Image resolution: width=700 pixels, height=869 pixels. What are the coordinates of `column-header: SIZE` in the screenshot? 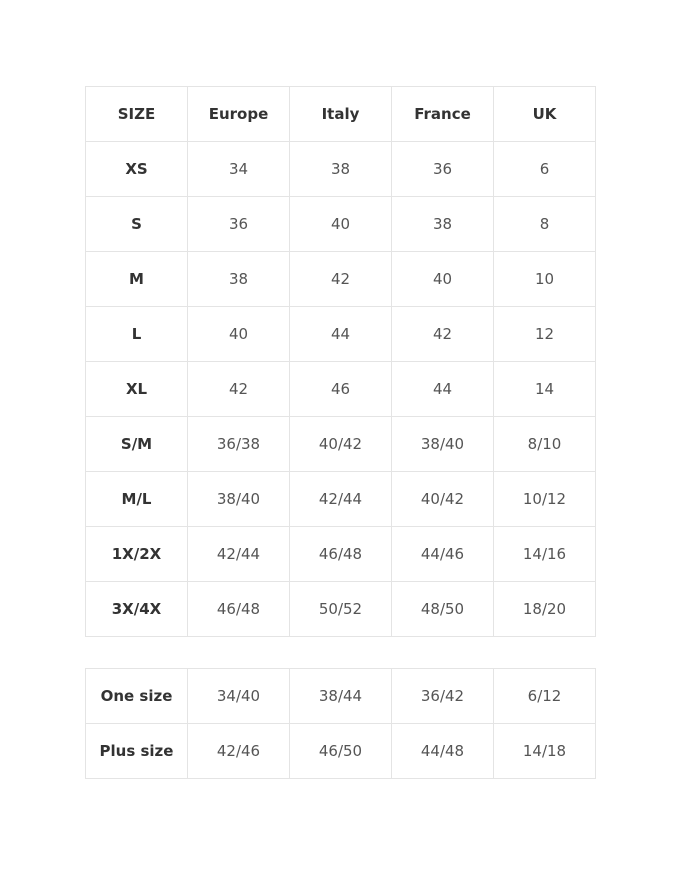 It's located at (136, 114).